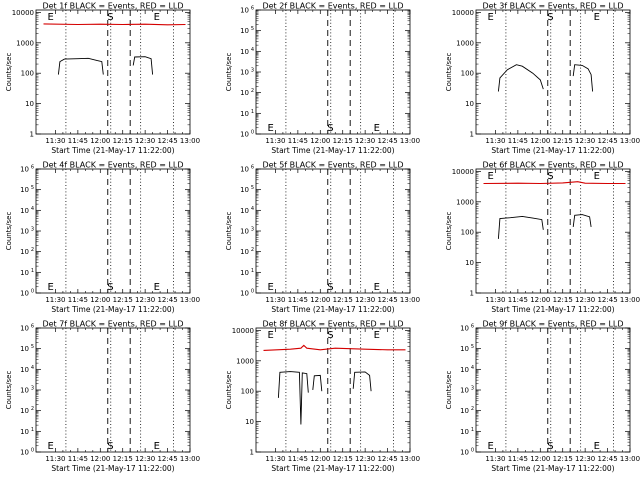 This screenshot has width=640, height=480. I want to click on panel-title: Det 9f BLACK = Events, RED = LLD, so click(552, 324).